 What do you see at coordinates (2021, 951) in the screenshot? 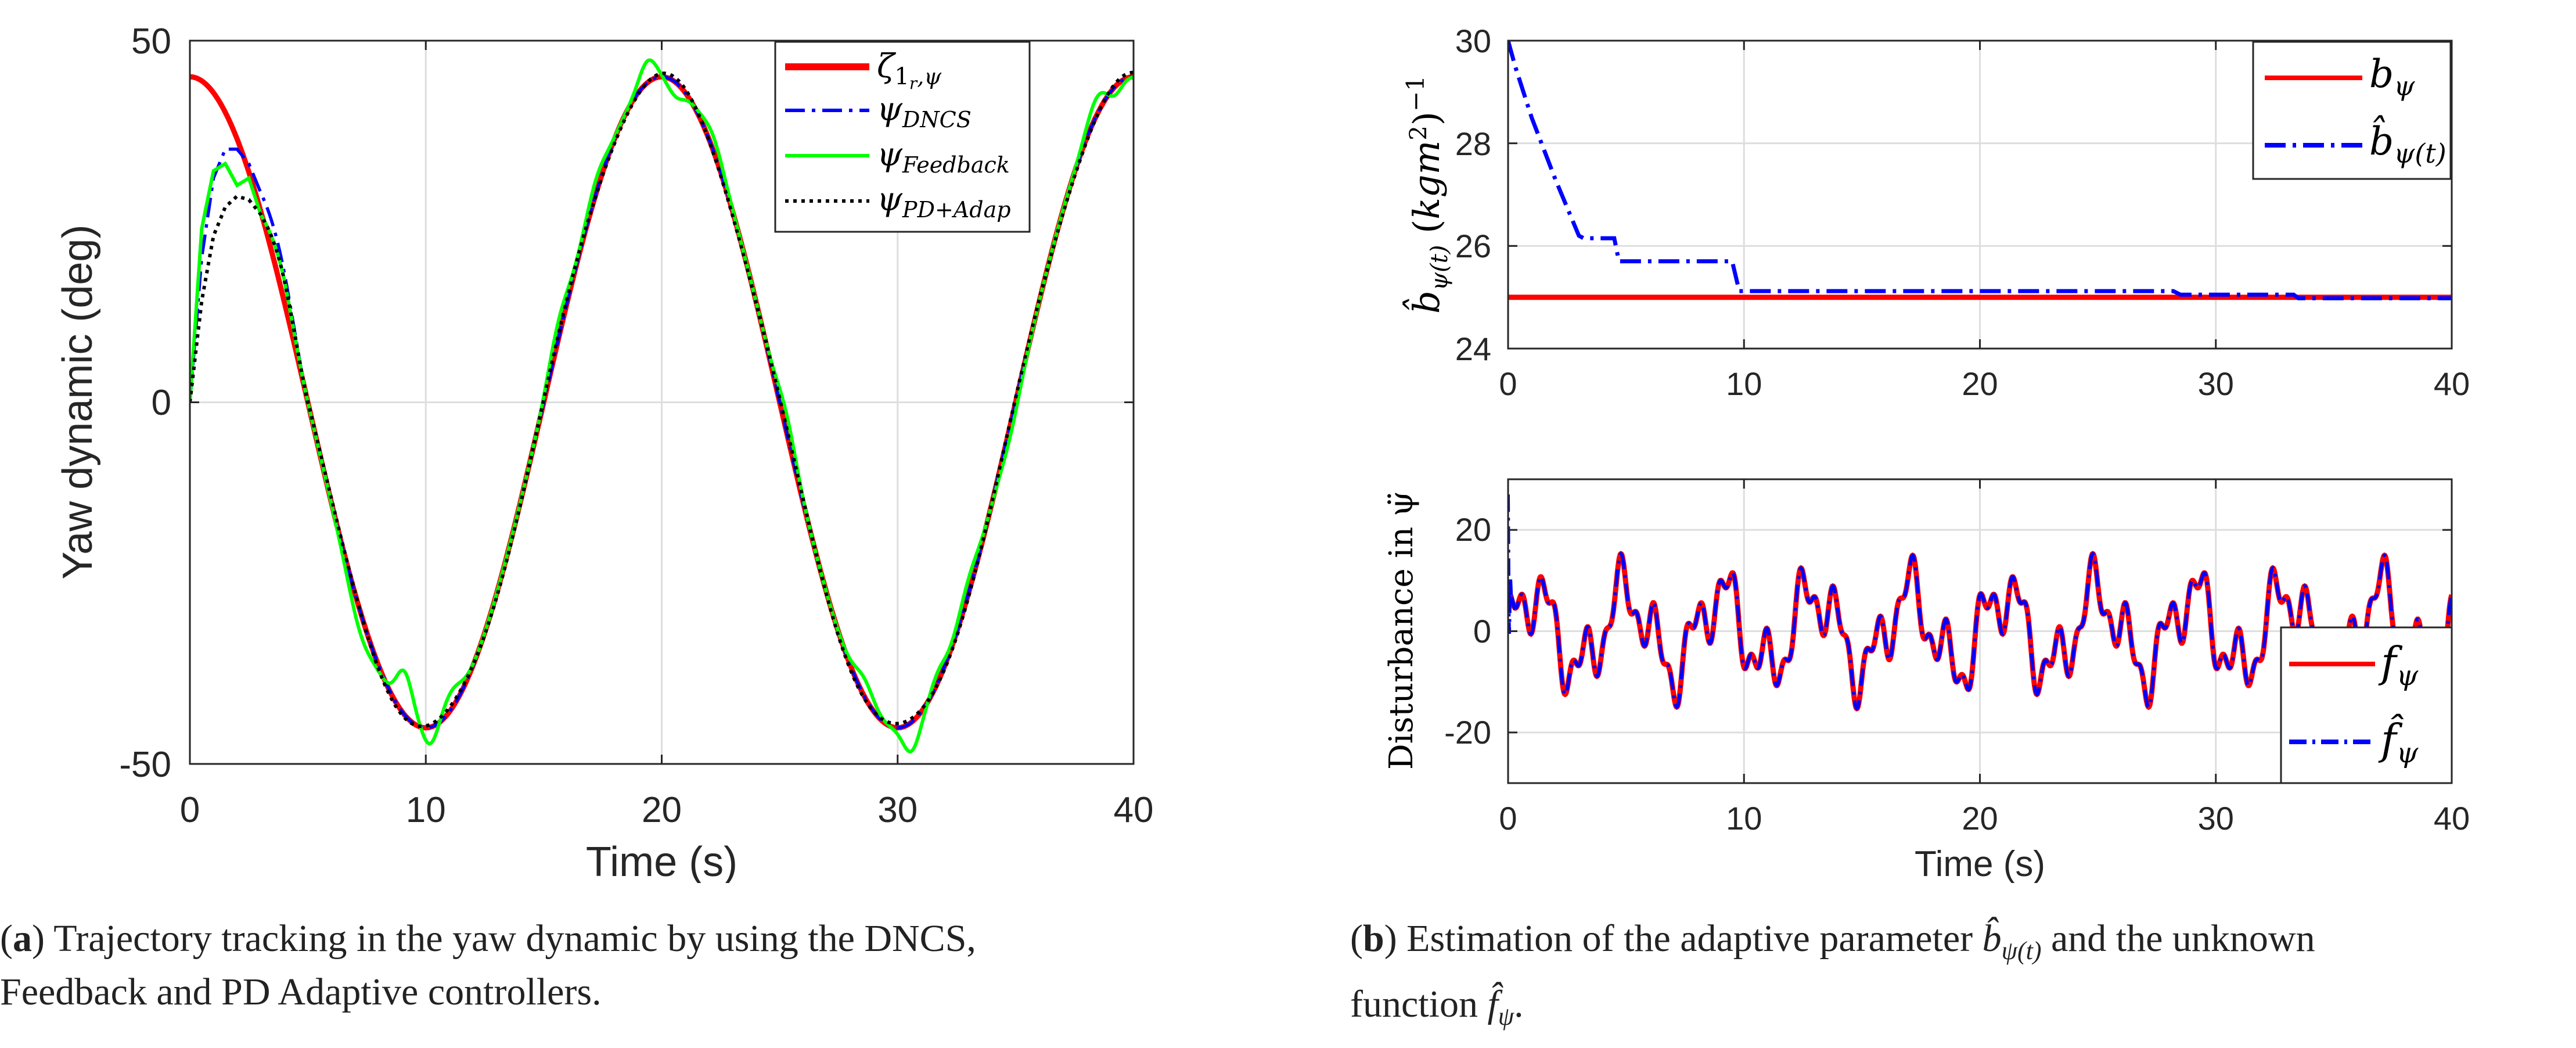
I see `caption-b-symbol-b-sub: ψ(t)` at bounding box center [2021, 951].